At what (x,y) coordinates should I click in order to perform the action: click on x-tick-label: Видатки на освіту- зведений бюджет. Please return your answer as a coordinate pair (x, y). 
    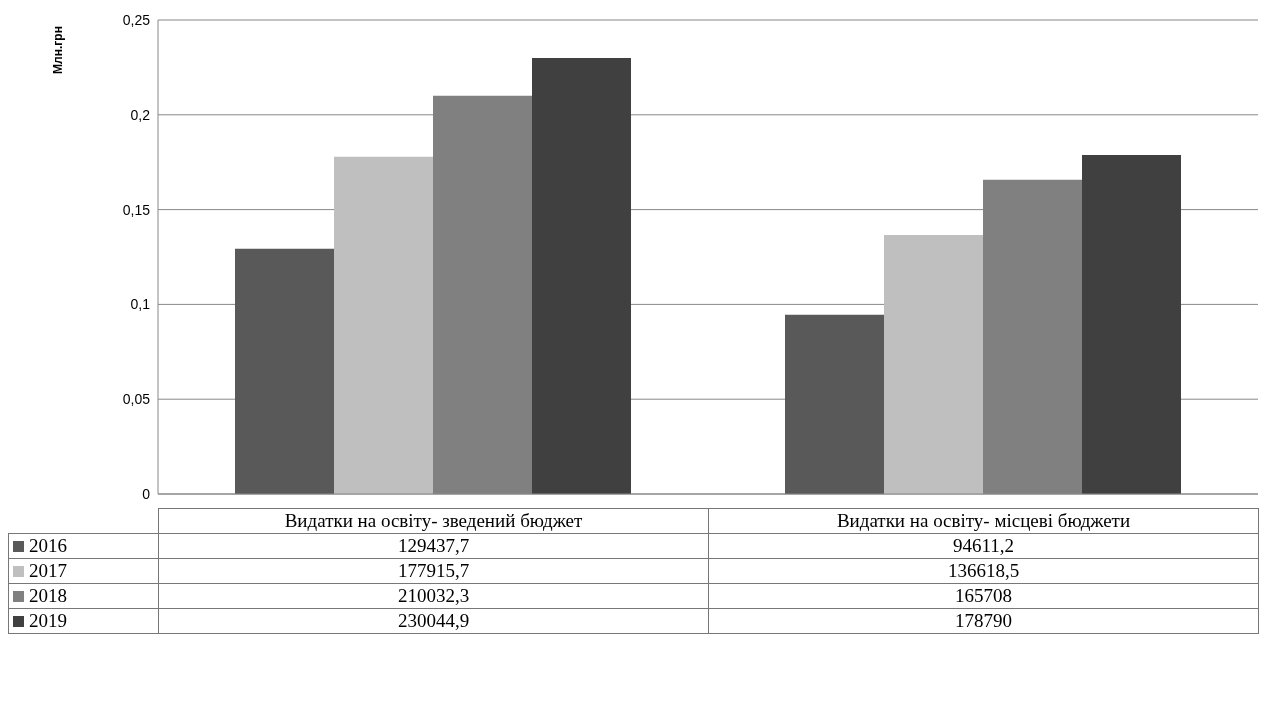
    Looking at the image, I should click on (433, 521).